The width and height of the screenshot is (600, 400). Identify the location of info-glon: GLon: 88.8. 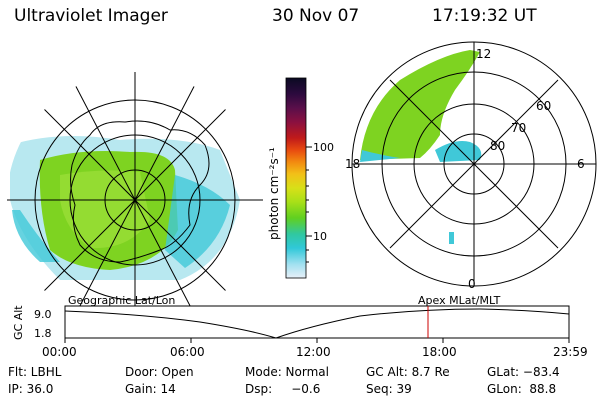
(521, 389).